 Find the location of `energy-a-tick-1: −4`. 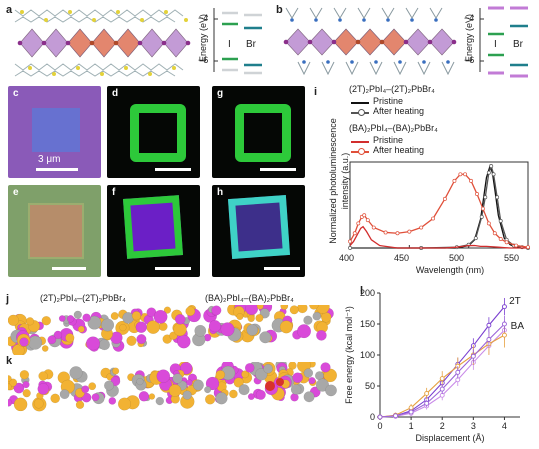

energy-a-tick-1: −4 is located at coordinates (203, 18).